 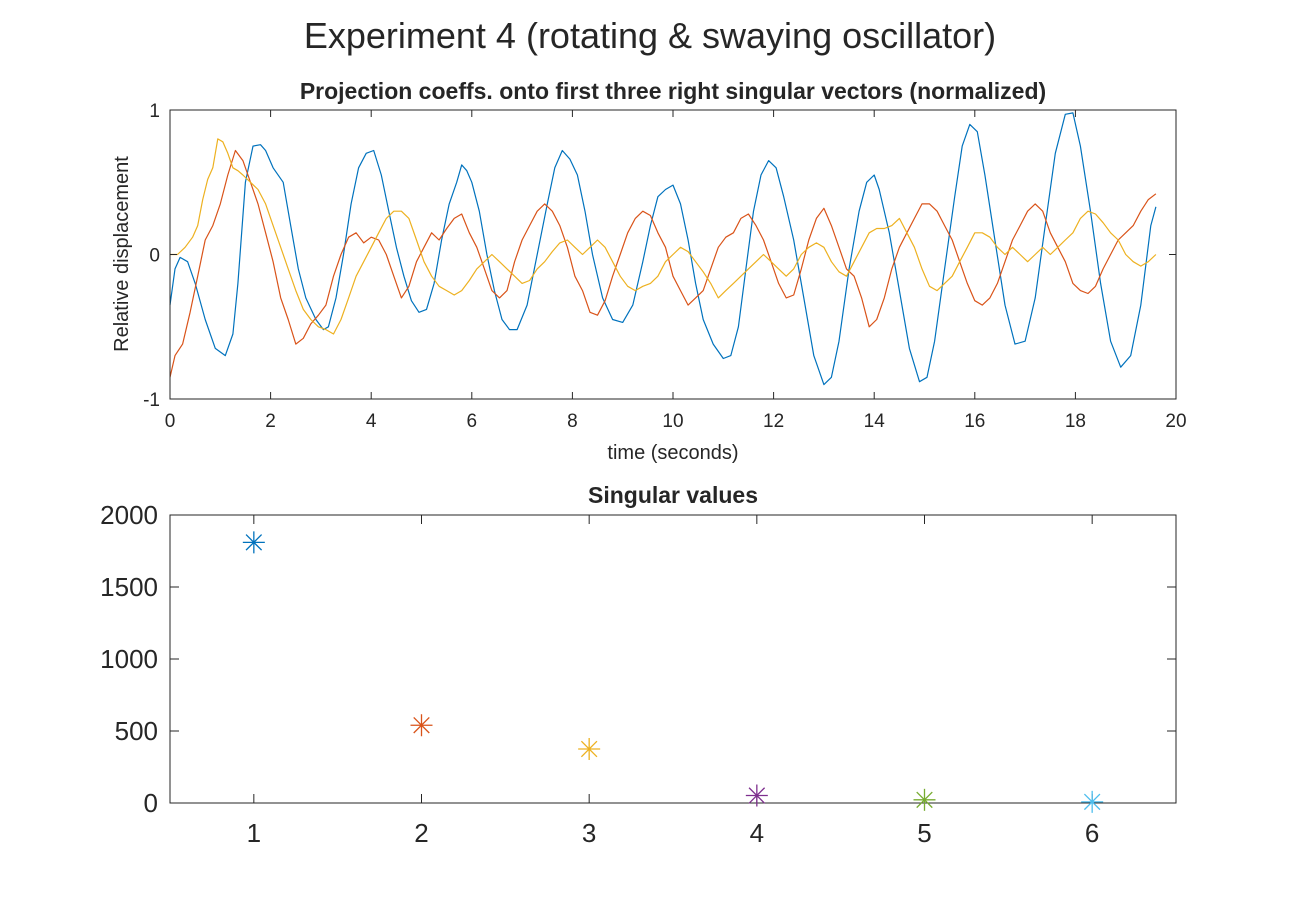 What do you see at coordinates (151, 803) in the screenshot?
I see `singular-y-tick-label: 0` at bounding box center [151, 803].